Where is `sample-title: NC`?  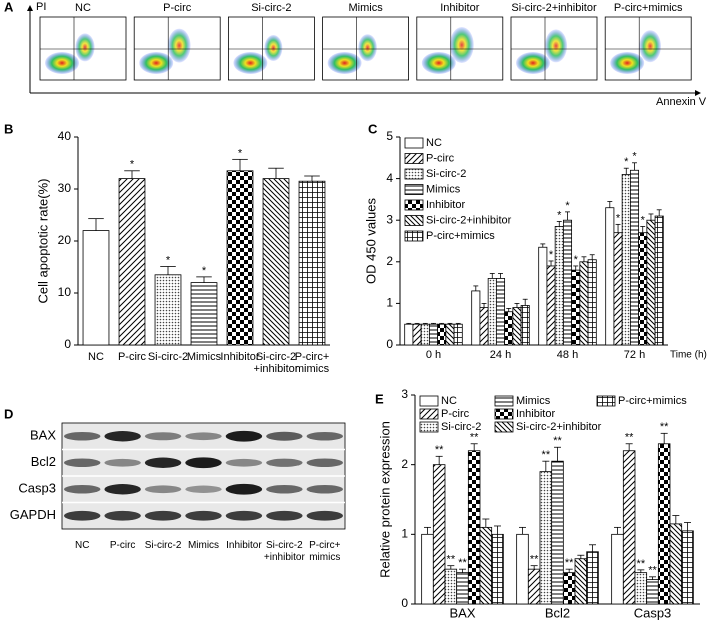
sample-title: NC is located at coordinates (83, 8).